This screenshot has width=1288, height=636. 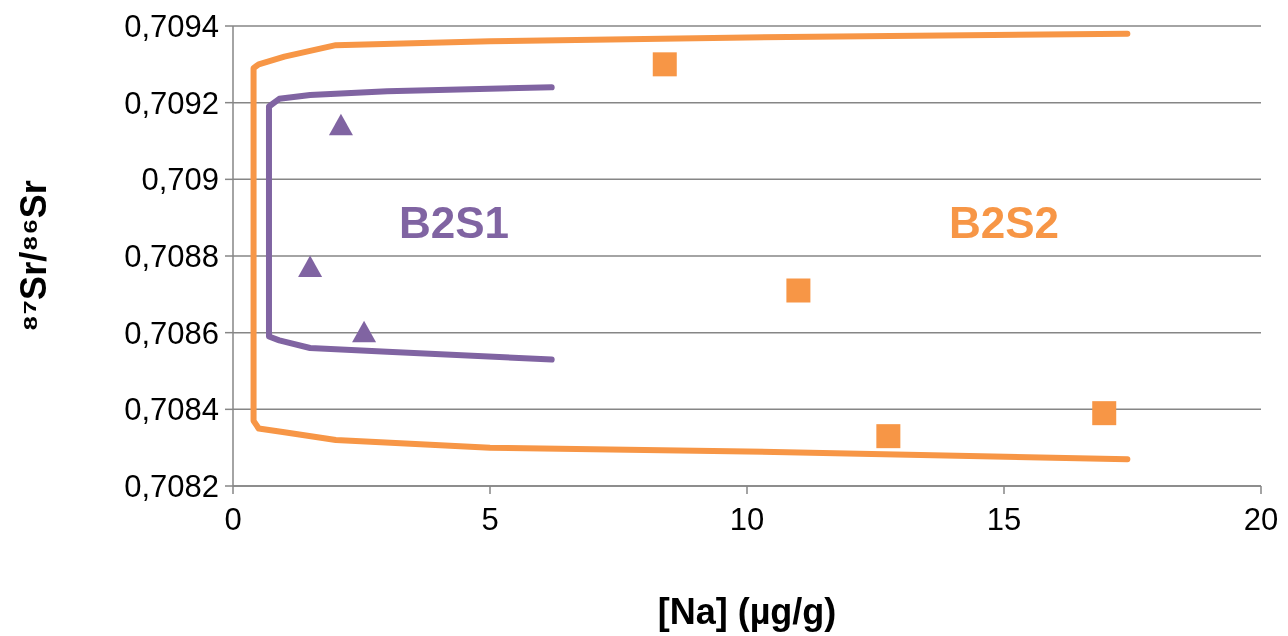 I want to click on y-tick-label: 0,7088, so click(x=171, y=256).